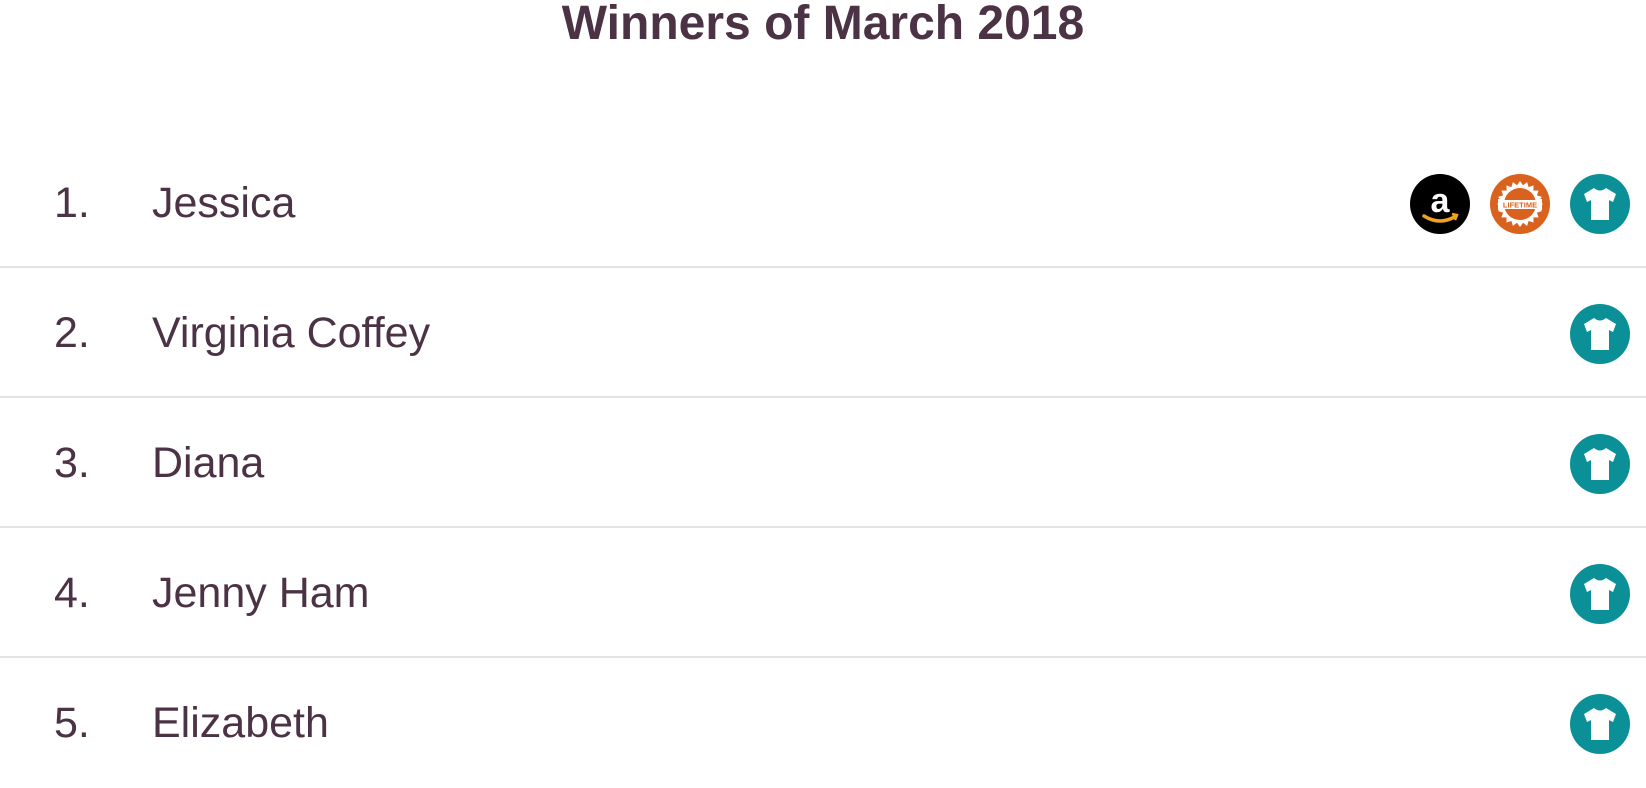  What do you see at coordinates (823, 25) in the screenshot?
I see `page-title: Winners of March 2018` at bounding box center [823, 25].